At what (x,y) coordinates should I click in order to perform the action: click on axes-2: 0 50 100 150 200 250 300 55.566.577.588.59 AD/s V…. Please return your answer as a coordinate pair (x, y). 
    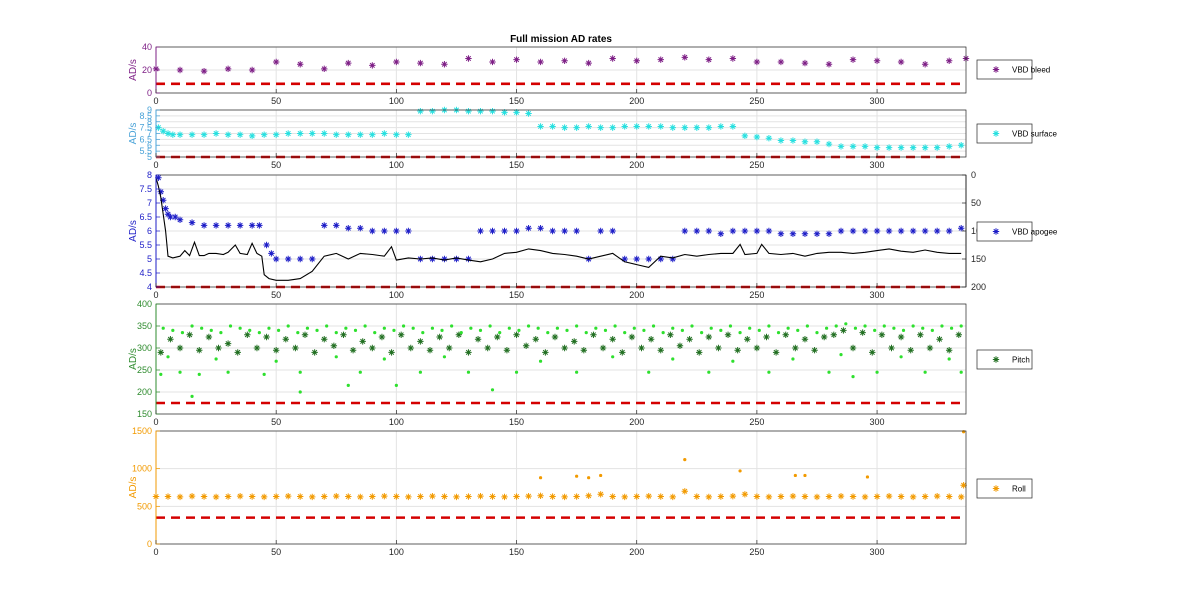
    Looking at the image, I should click on (592, 137).